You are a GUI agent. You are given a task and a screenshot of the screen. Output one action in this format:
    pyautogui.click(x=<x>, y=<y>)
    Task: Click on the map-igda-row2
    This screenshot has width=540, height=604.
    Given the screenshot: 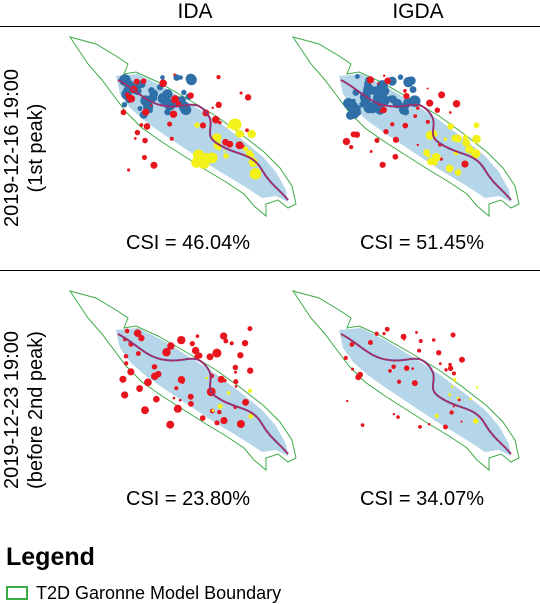 What is the action you would take?
    pyautogui.click(x=405, y=381)
    